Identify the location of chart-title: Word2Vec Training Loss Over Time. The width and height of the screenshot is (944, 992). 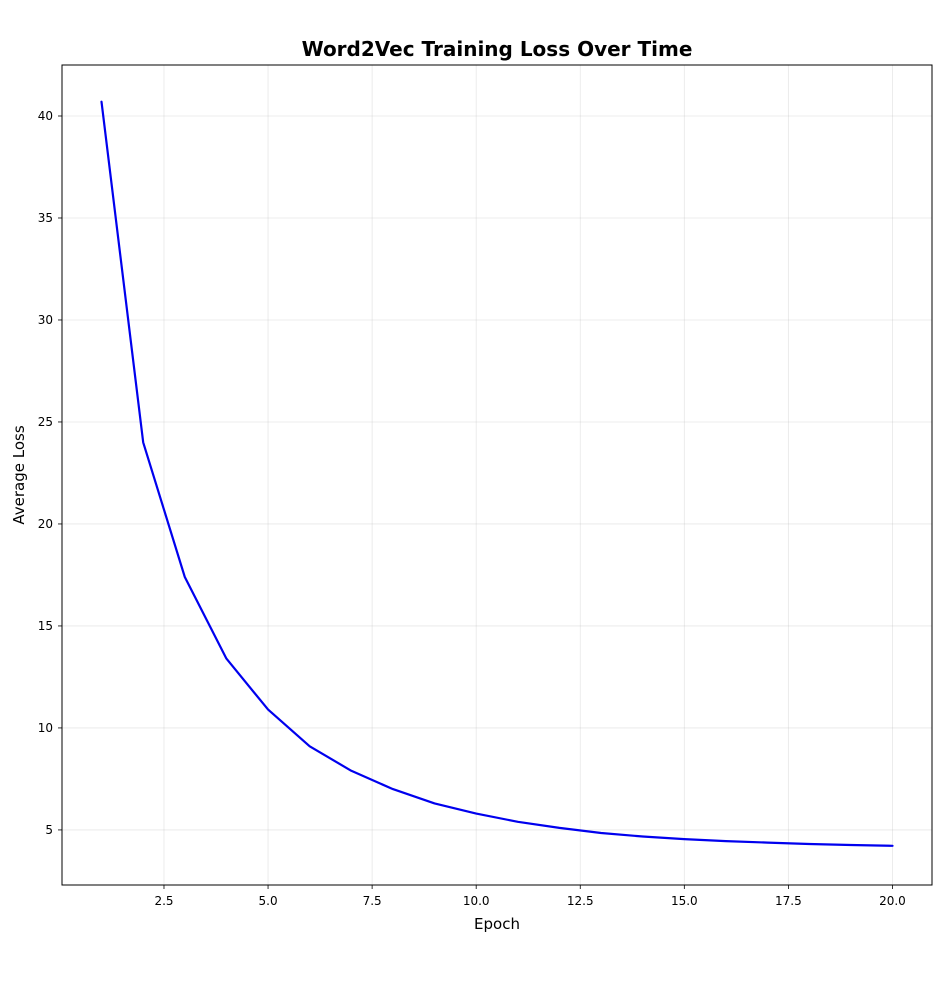
(497, 49).